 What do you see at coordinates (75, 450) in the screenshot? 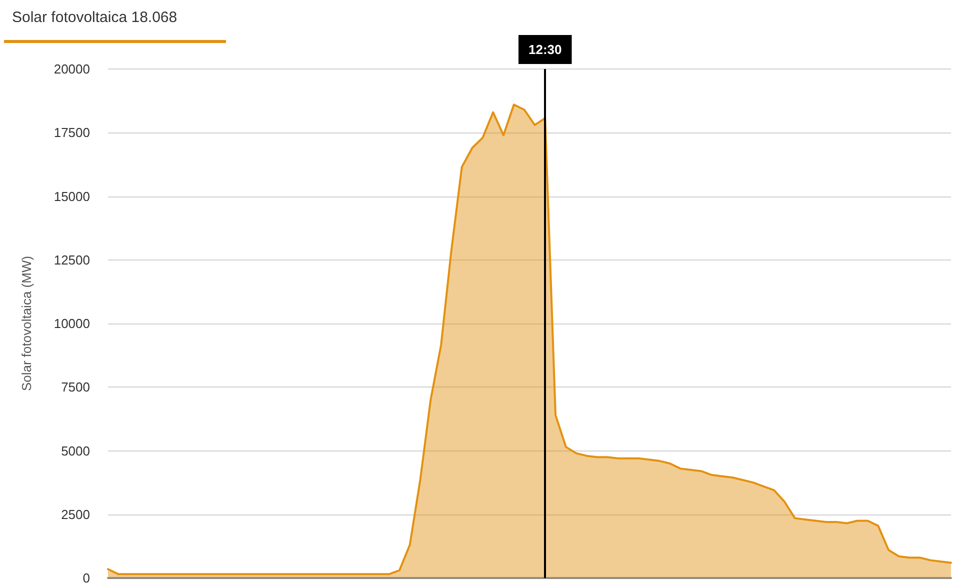
I see `y-tick-label: 5000` at bounding box center [75, 450].